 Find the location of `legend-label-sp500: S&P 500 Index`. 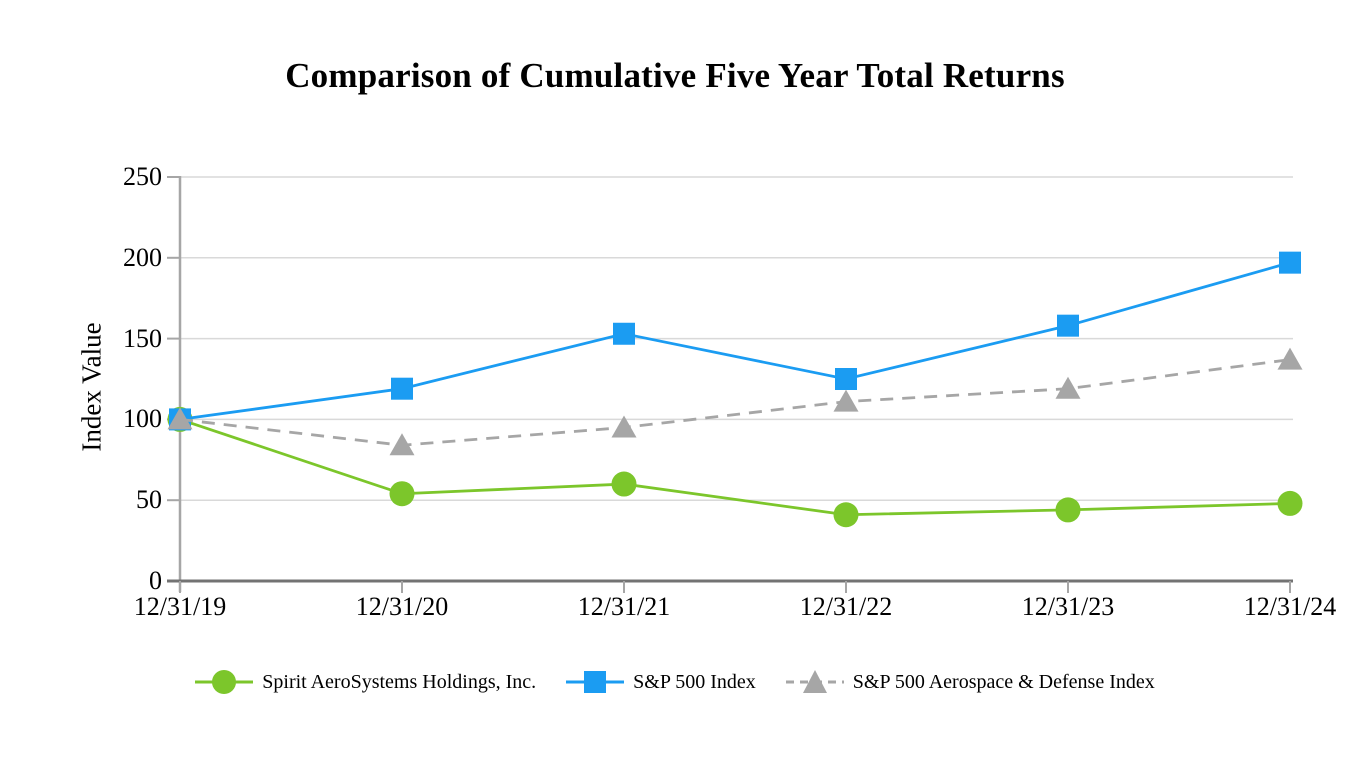

legend-label-sp500: S&P 500 Index is located at coordinates (694, 681).